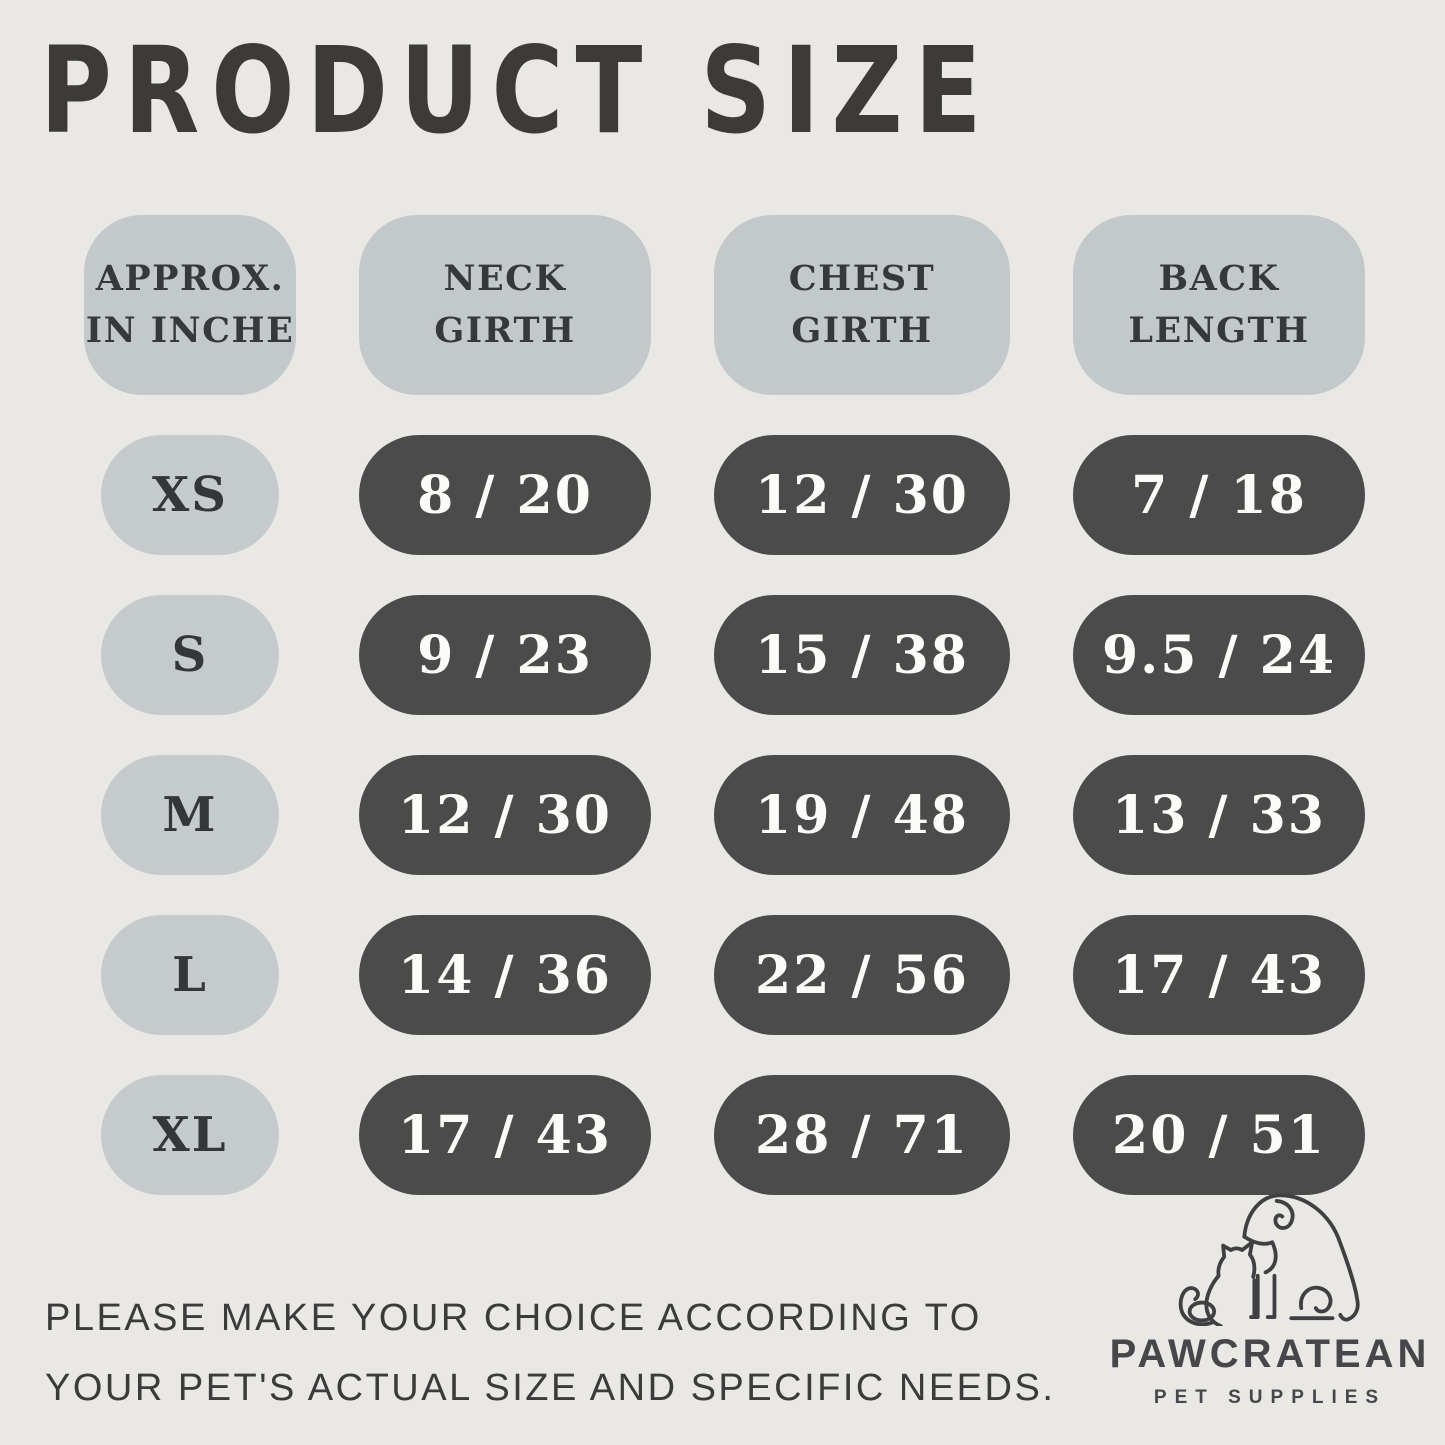 The width and height of the screenshot is (1445, 1445). What do you see at coordinates (862, 278) in the screenshot?
I see `header-line: CHEST` at bounding box center [862, 278].